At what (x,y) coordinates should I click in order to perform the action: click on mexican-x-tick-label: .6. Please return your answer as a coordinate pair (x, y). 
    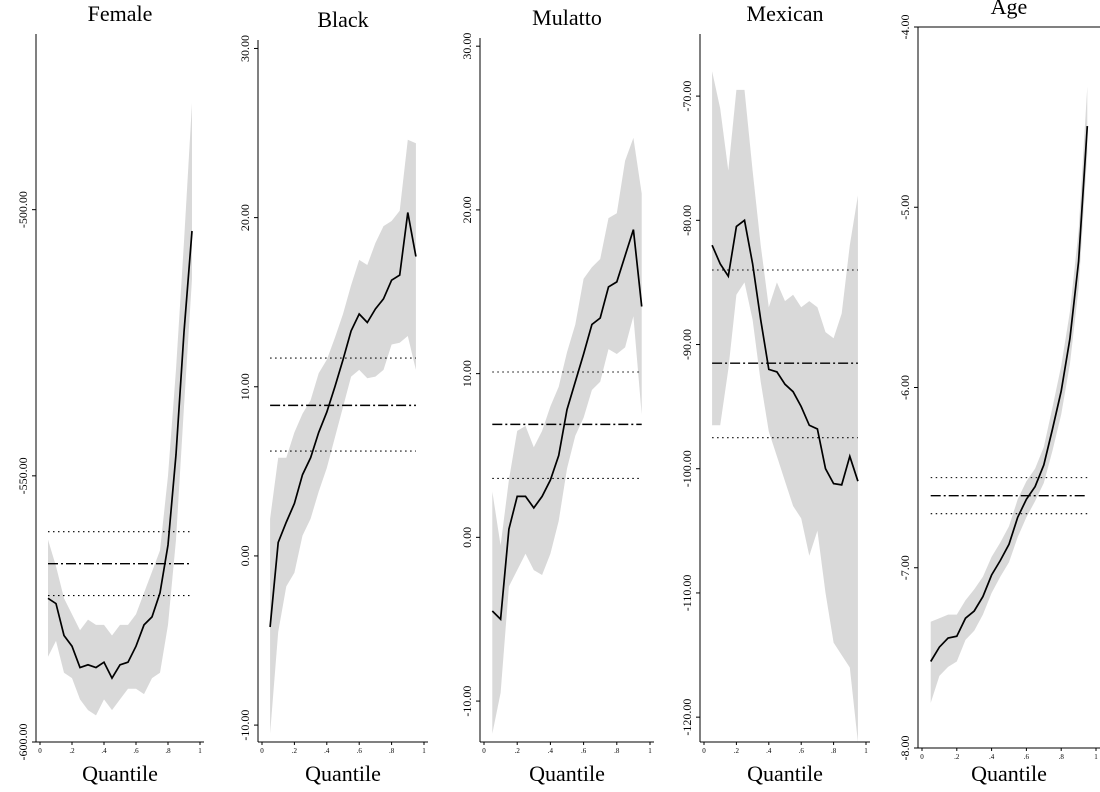
    Looking at the image, I should click on (802, 751).